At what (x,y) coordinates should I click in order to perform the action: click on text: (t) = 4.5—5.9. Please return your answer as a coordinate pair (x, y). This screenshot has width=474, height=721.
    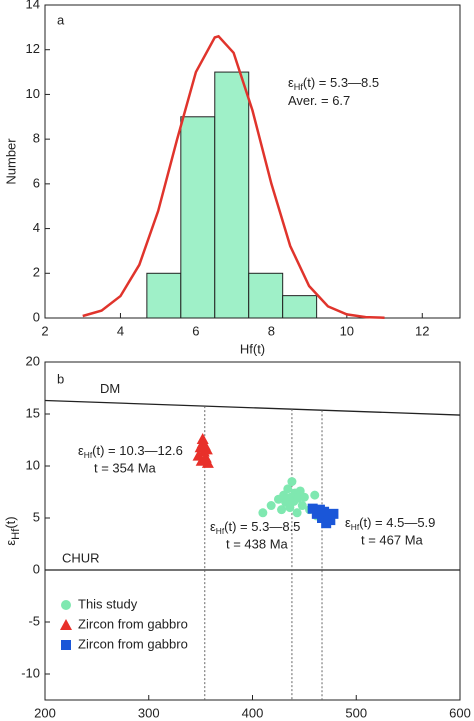
    Looking at the image, I should click on (397, 522).